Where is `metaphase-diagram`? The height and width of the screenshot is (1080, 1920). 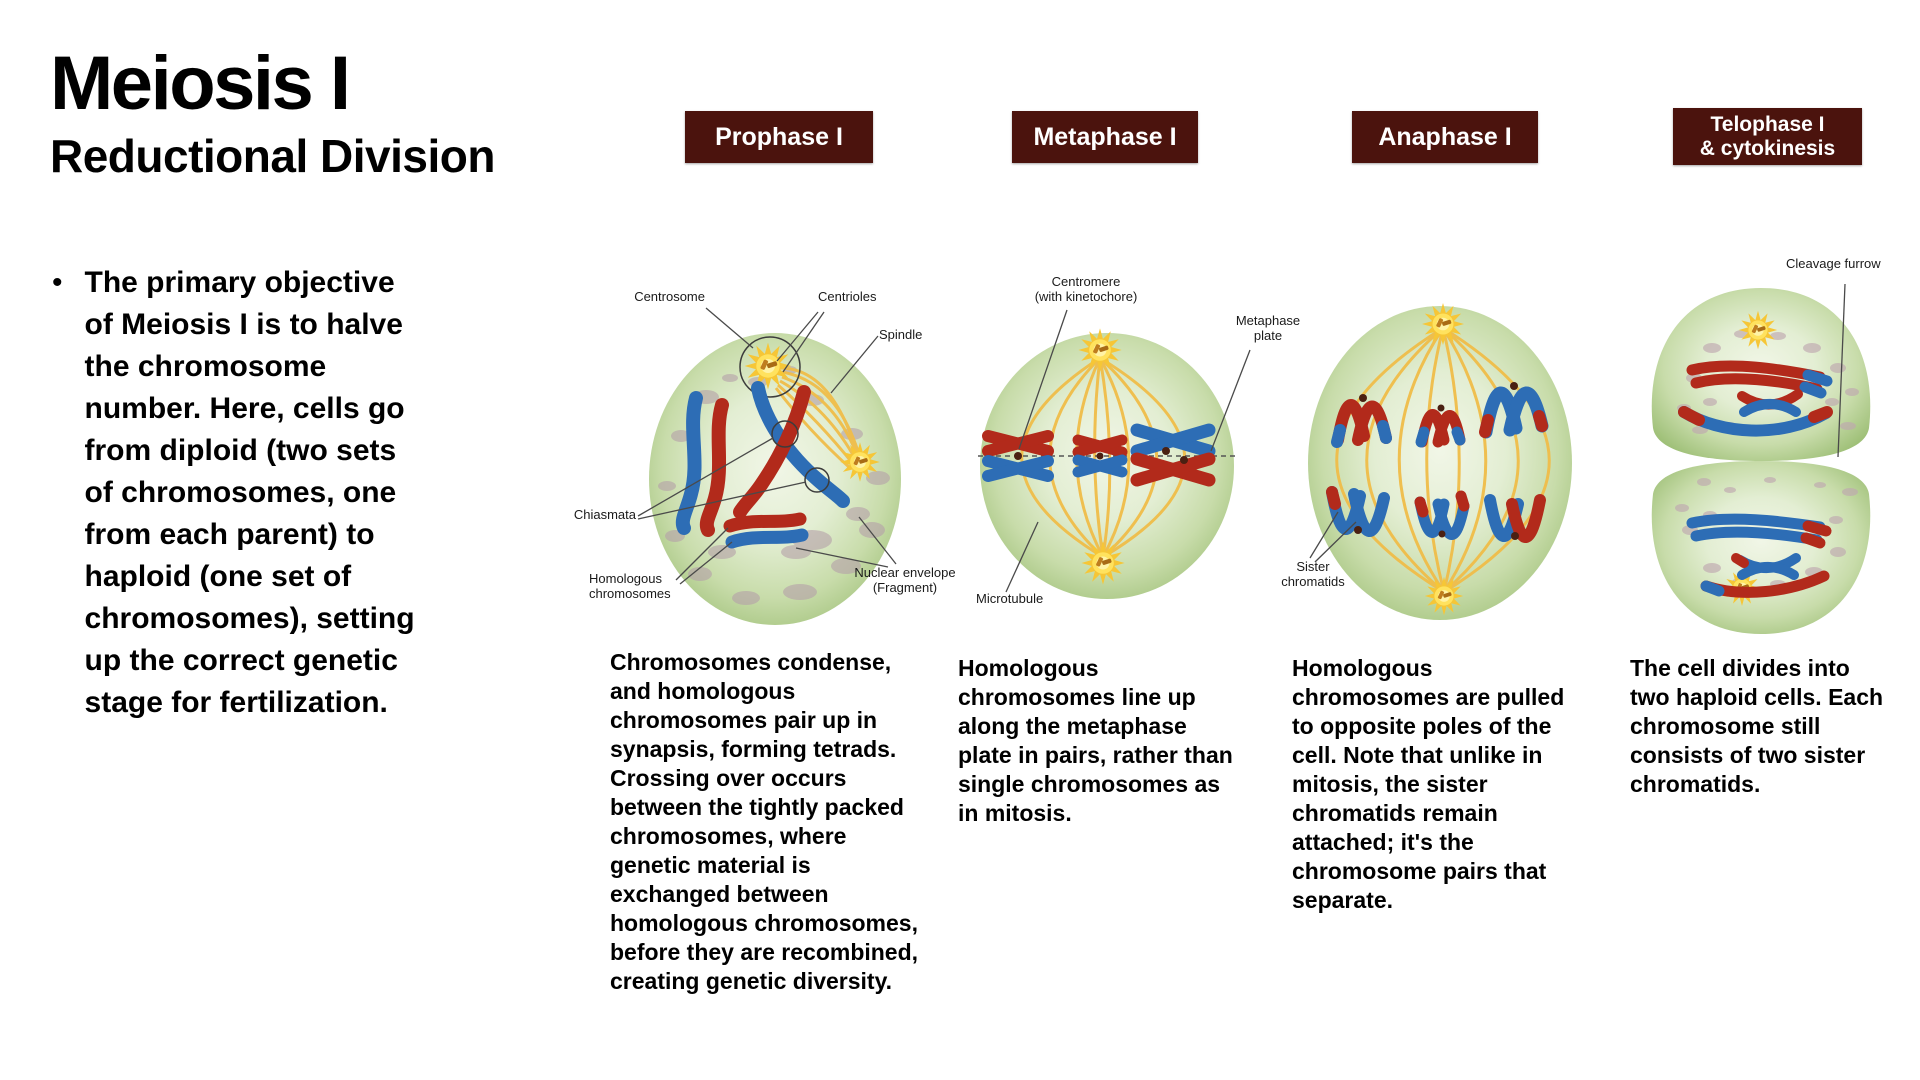
metaphase-diagram is located at coordinates (1114, 454).